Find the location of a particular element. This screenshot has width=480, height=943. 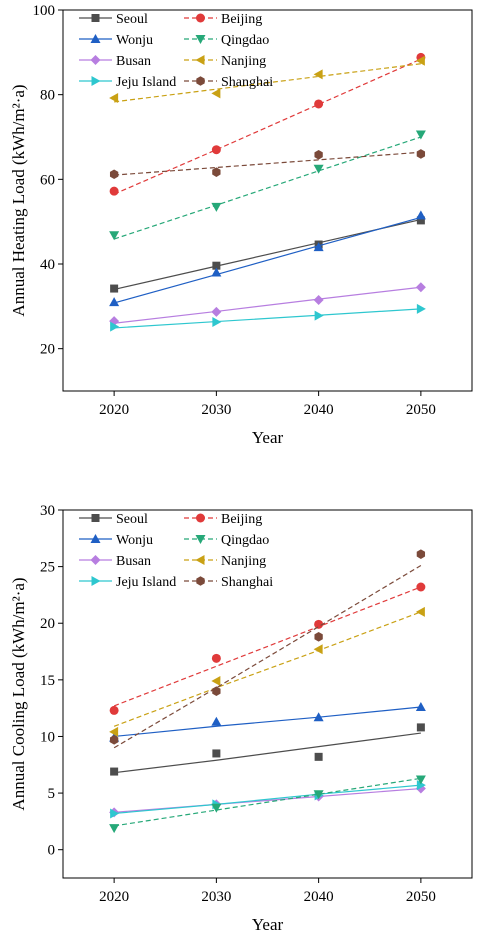

y-tick-label: 0 is located at coordinates (52, 851).